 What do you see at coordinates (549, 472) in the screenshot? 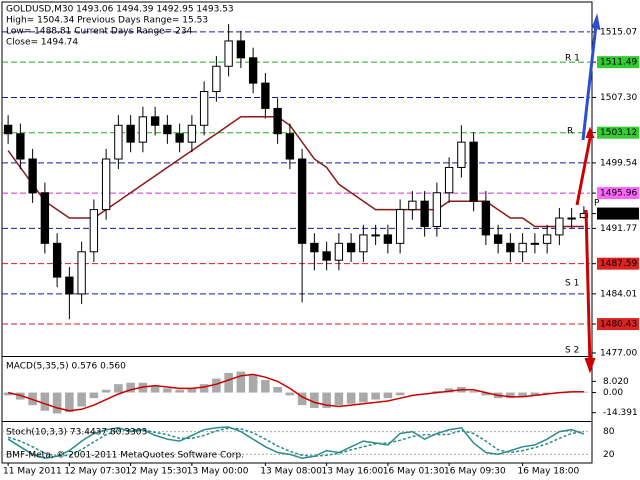
I see `x-tick-label: 16 May 18:00` at bounding box center [549, 472].